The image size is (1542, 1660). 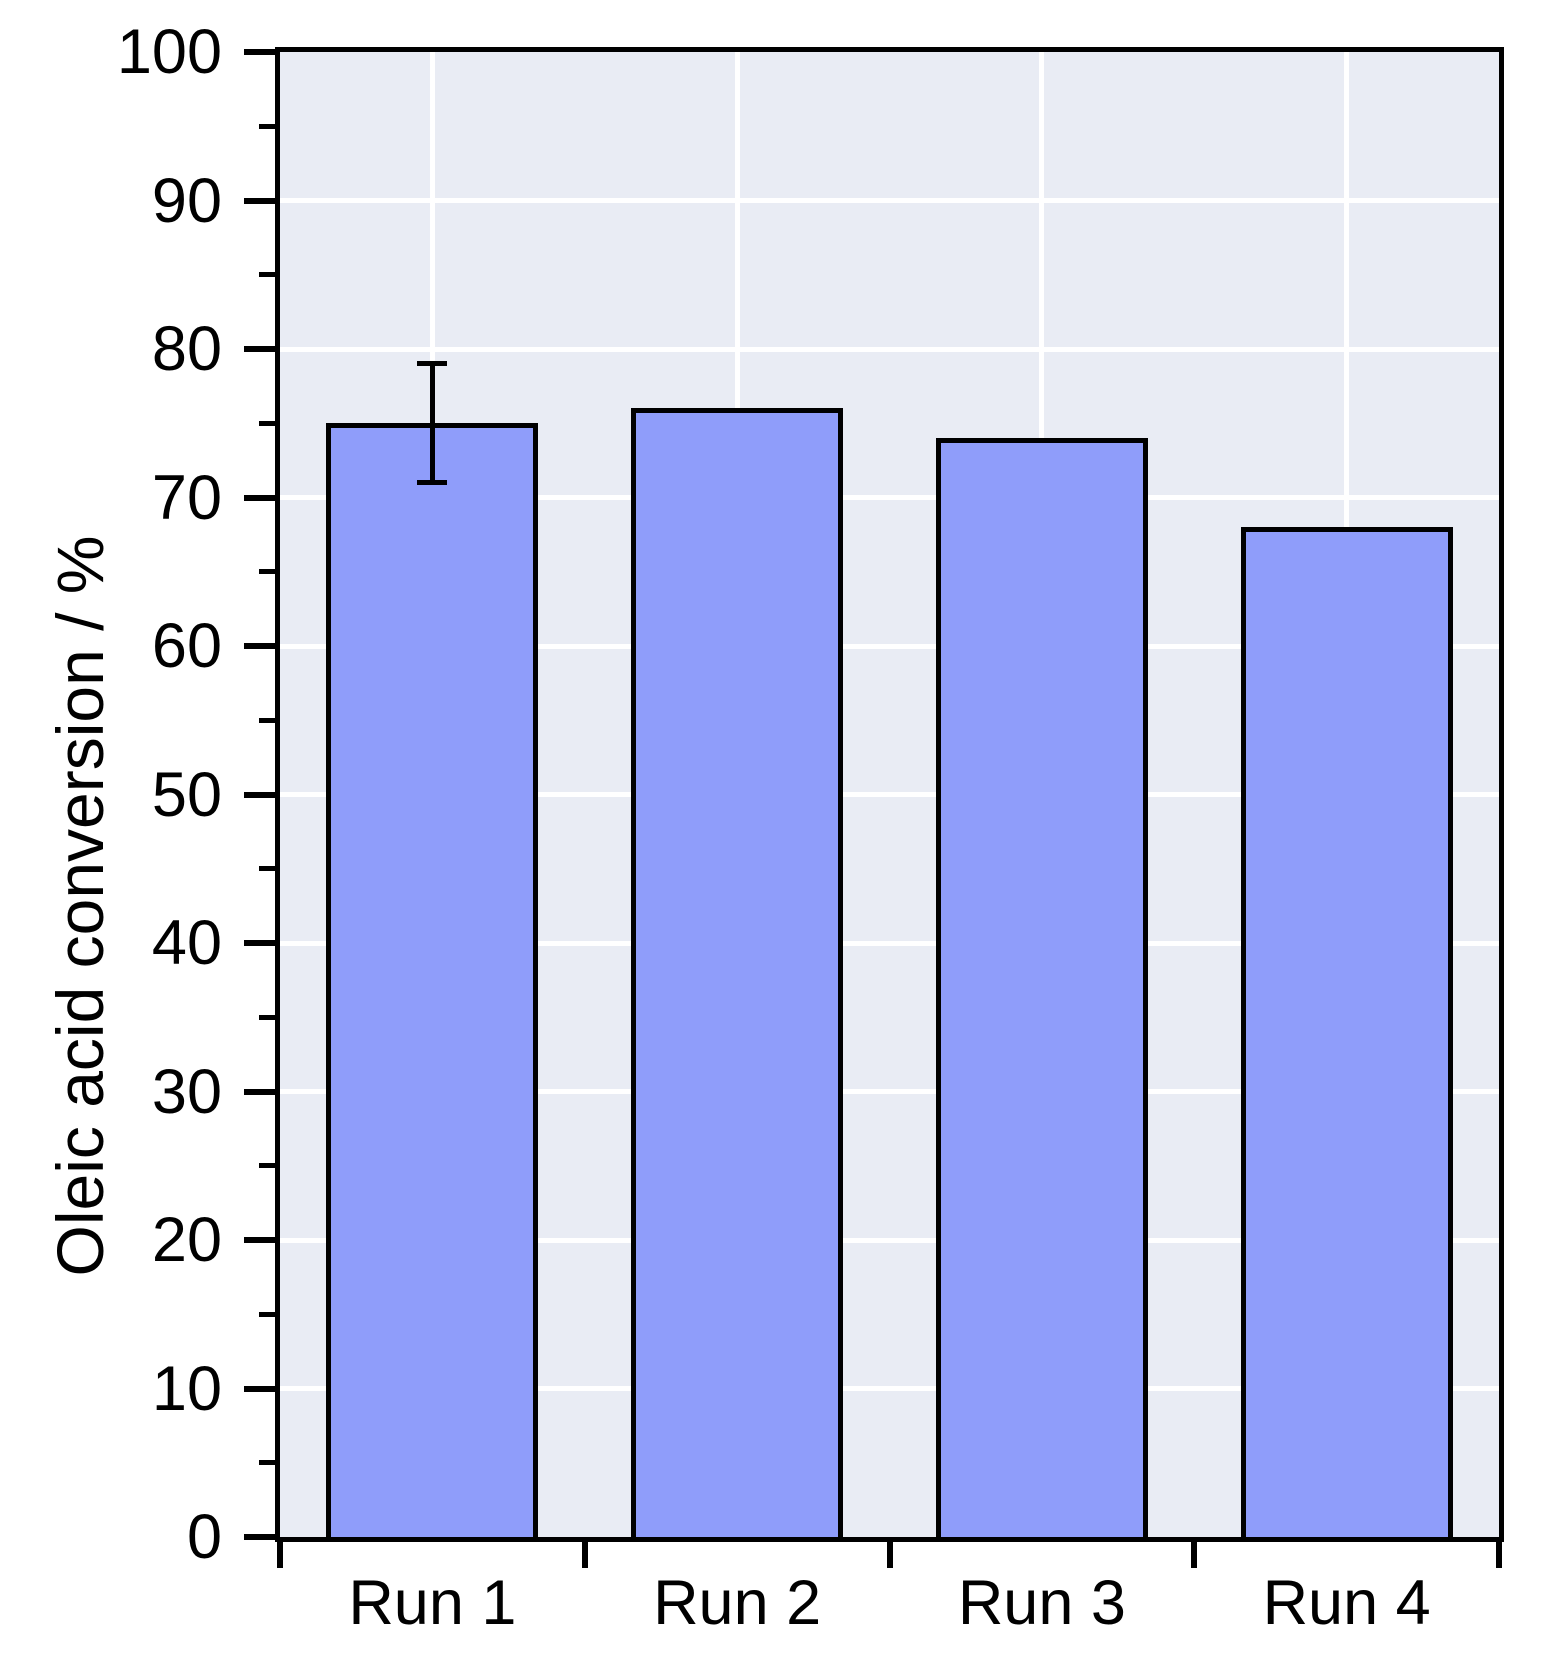 What do you see at coordinates (204, 1537) in the screenshot?
I see `y-tick-label-0: 0` at bounding box center [204, 1537].